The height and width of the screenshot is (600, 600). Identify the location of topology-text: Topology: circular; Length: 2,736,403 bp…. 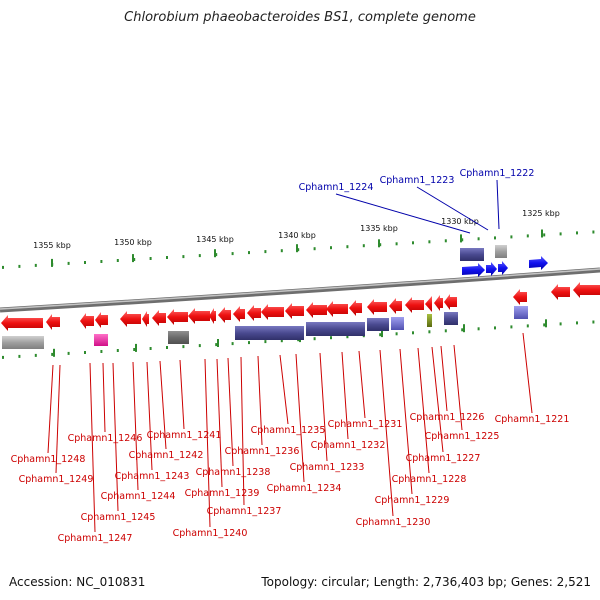
(426, 582).